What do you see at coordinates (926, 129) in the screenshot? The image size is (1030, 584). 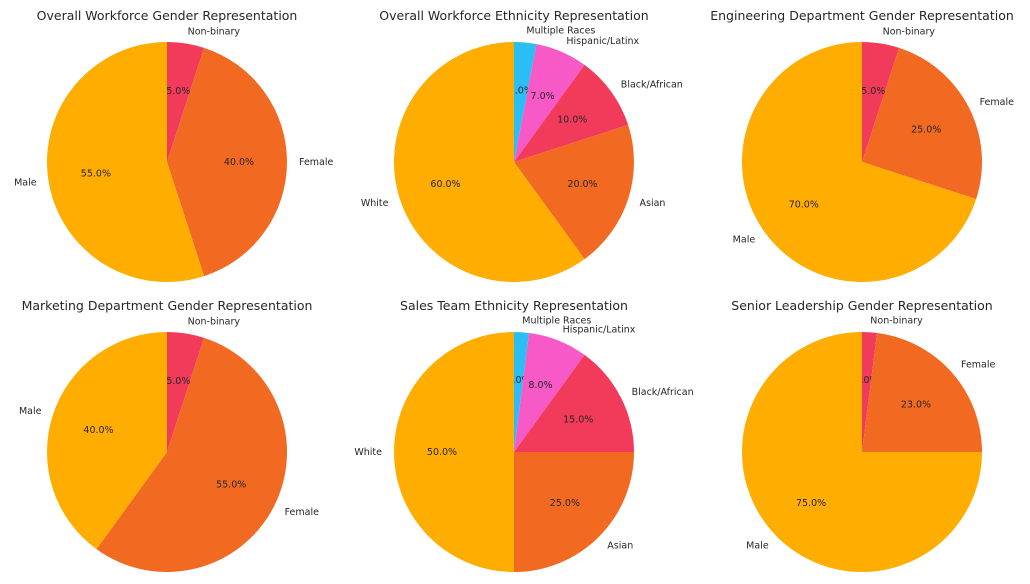 I see `slice-percent-female: 25.0%` at bounding box center [926, 129].